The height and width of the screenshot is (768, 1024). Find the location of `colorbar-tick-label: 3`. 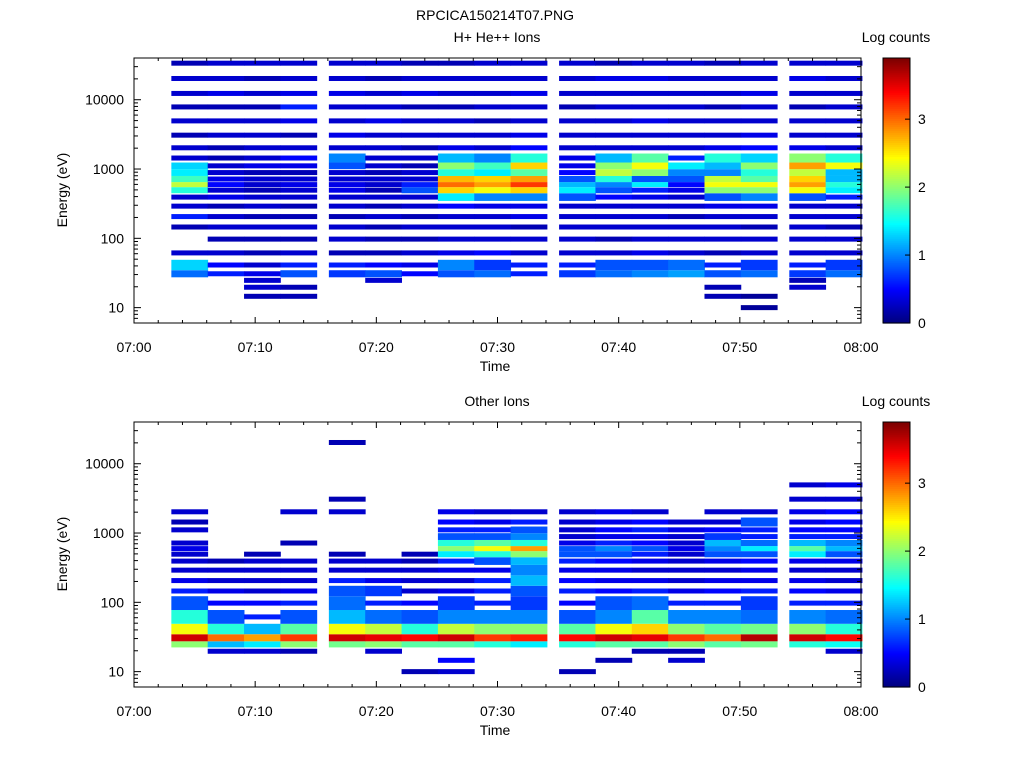

colorbar-tick-label: 3 is located at coordinates (922, 119).